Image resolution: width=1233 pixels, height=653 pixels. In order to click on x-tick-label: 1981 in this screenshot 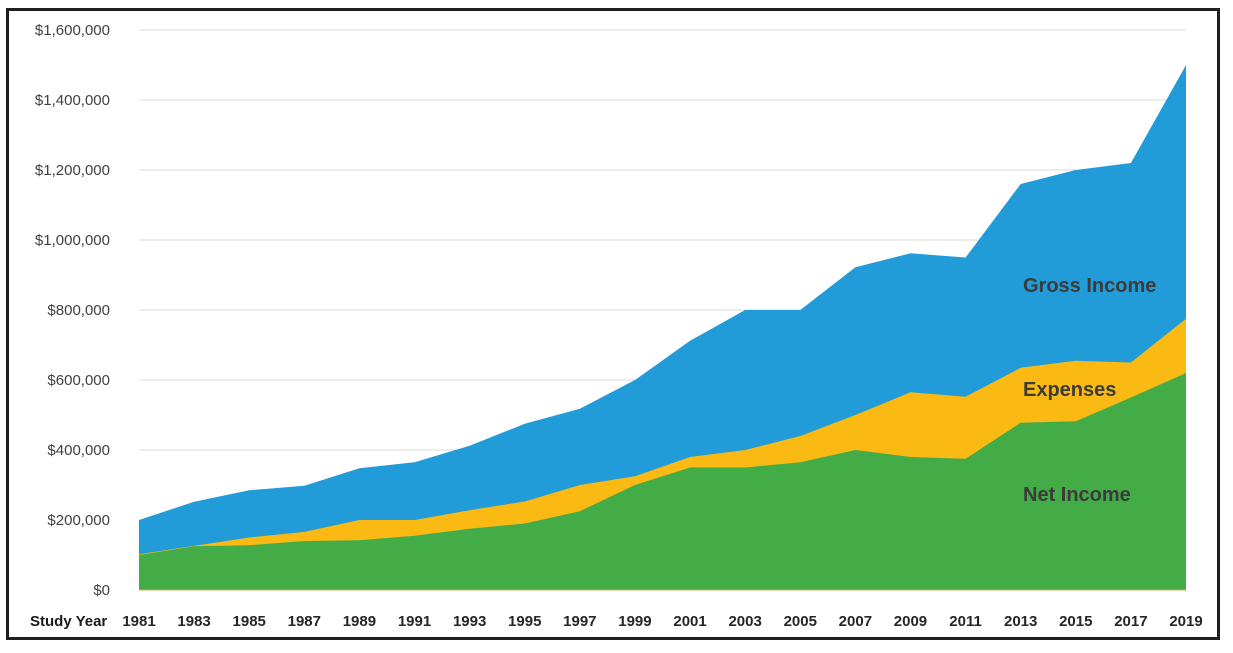, I will do `click(138, 621)`.